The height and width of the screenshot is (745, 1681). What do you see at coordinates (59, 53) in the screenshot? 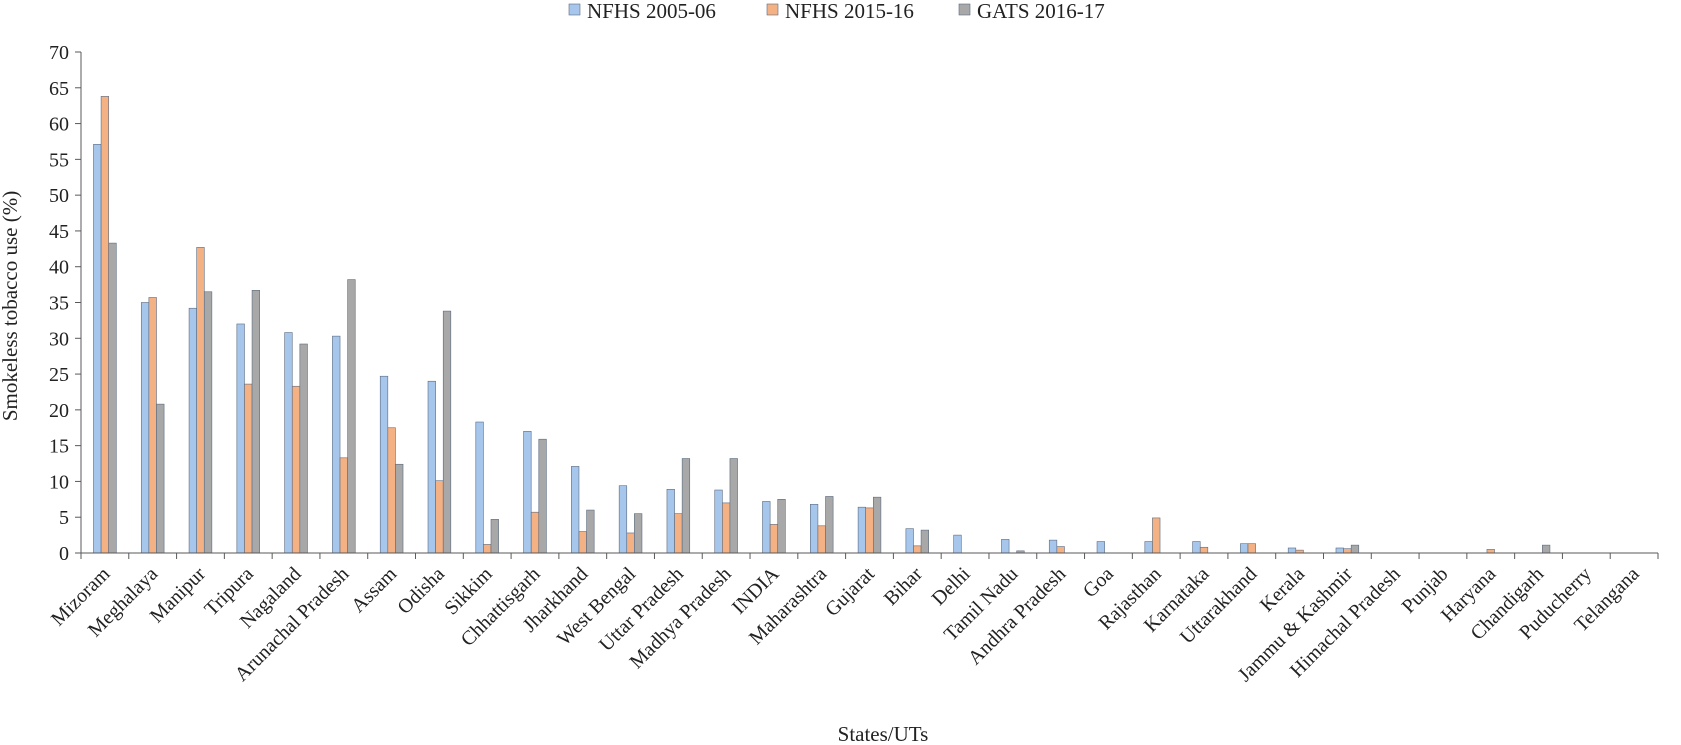
I see `y-tick-label: 70` at bounding box center [59, 53].